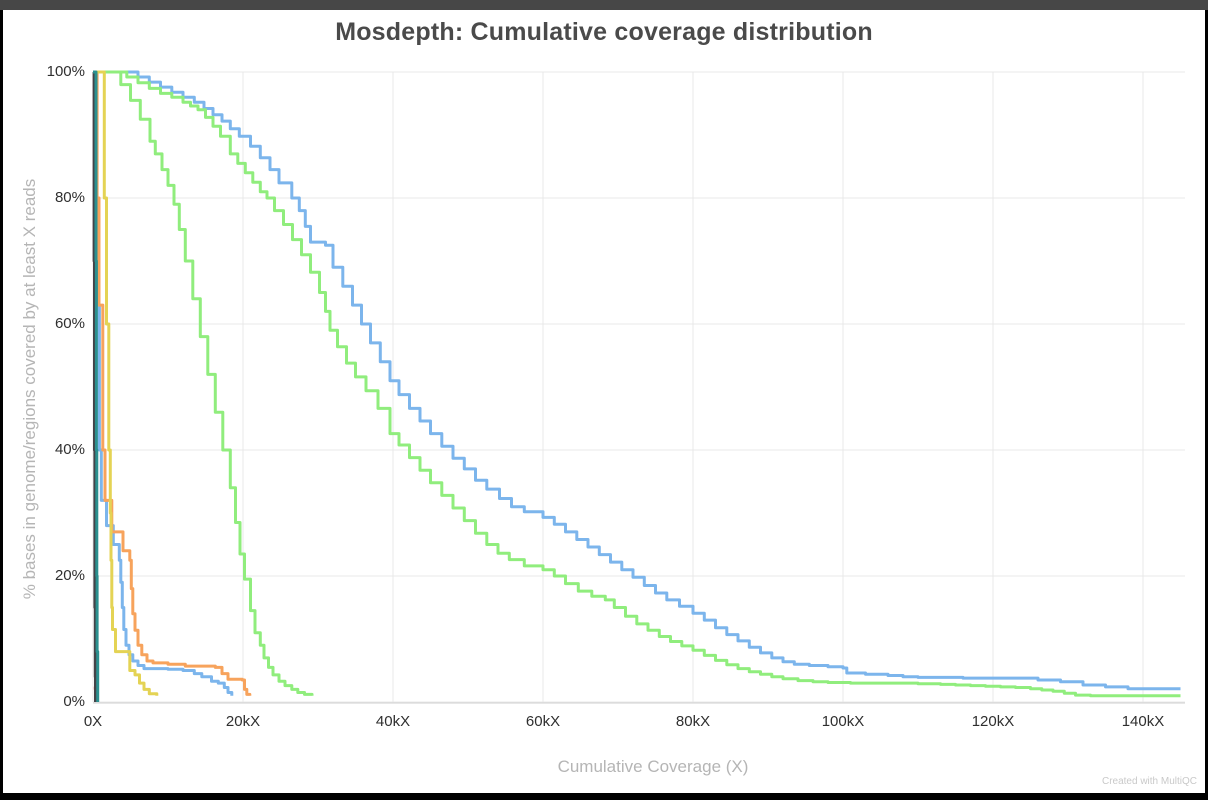 This screenshot has height=800, width=1208. Describe the element at coordinates (69, 323) in the screenshot. I see `y-tick-label: 60%` at that location.